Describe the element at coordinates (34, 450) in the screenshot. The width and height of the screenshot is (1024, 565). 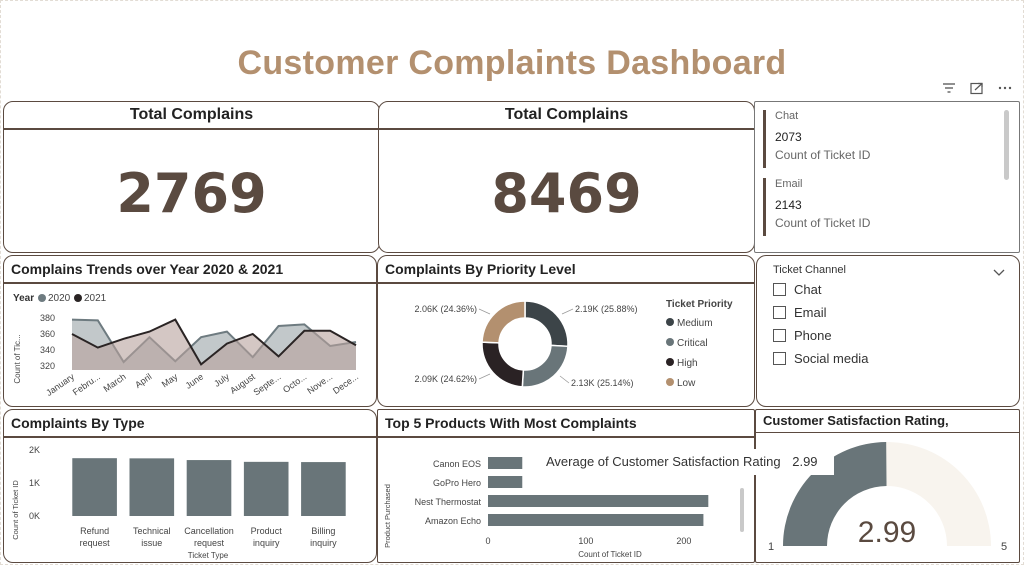
I see `y-tick-label: 2K` at that location.